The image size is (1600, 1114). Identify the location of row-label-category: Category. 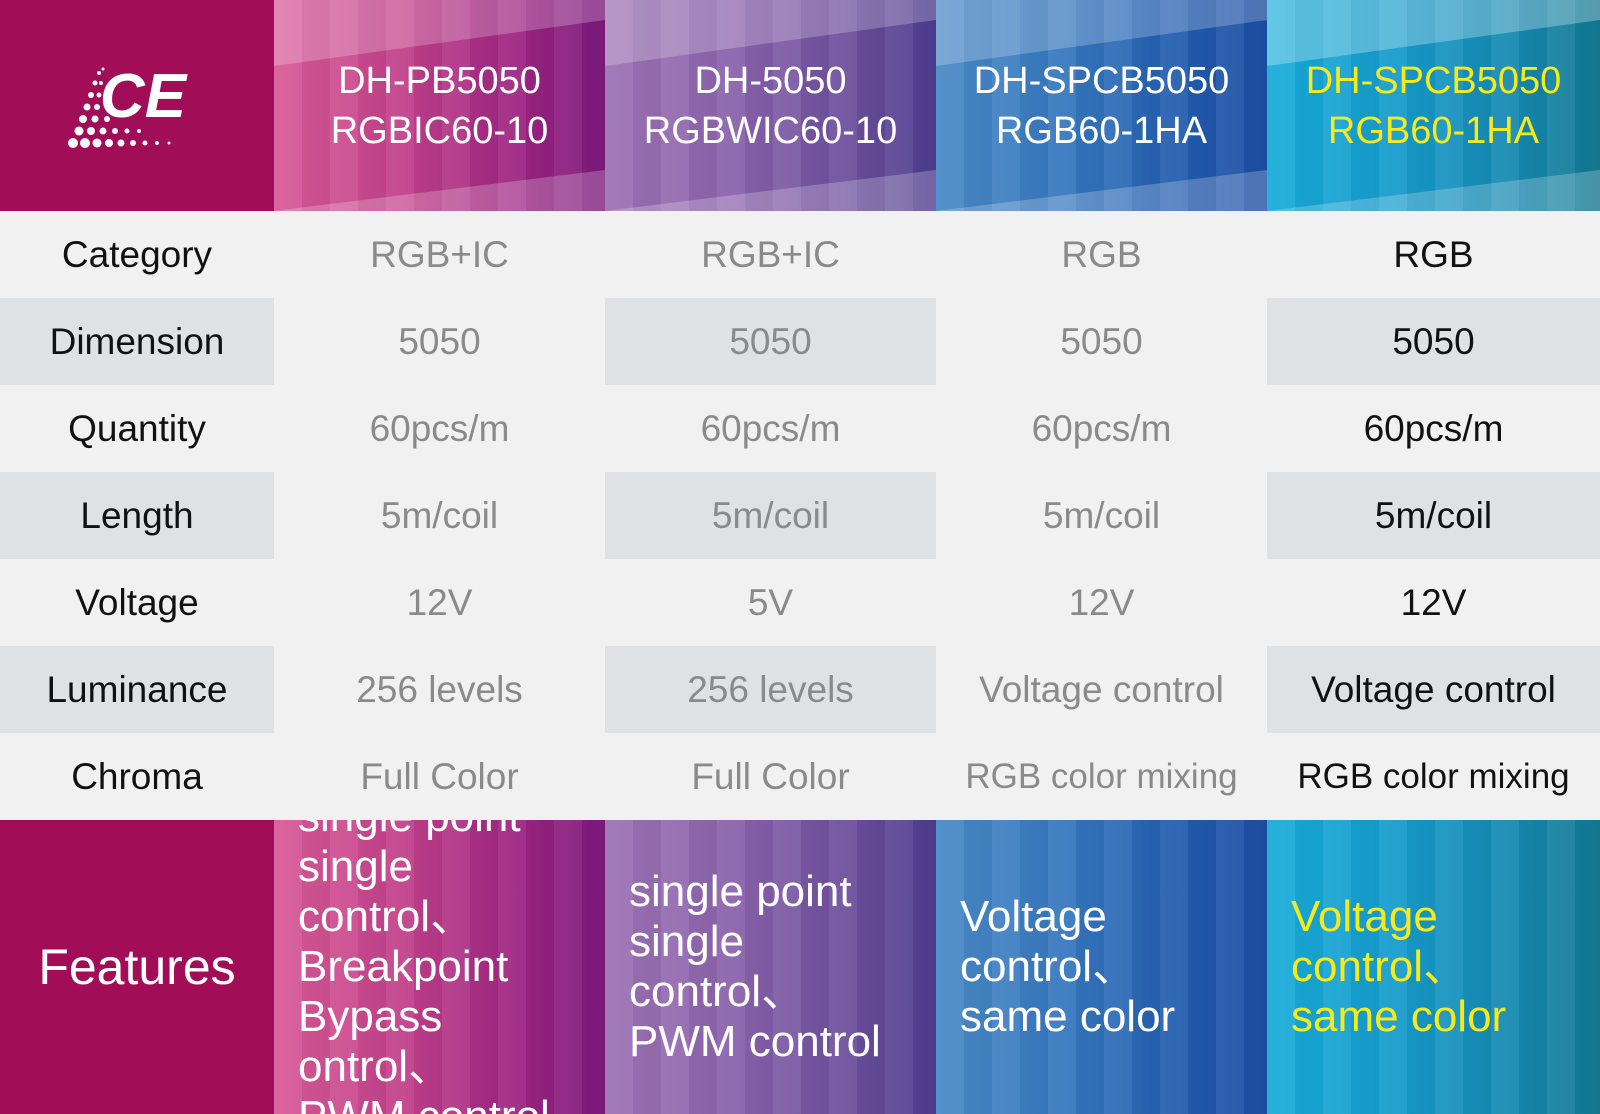
(137, 254).